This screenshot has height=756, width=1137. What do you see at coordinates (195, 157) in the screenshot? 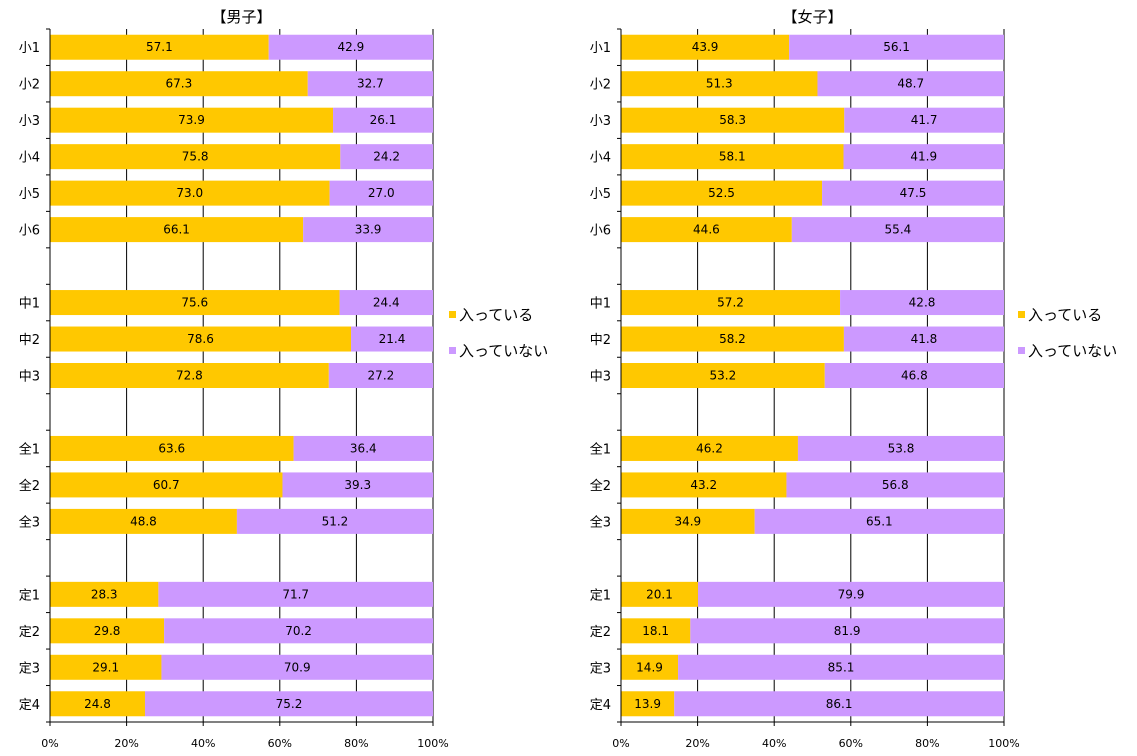
I see `data-label: 75.8` at bounding box center [195, 157].